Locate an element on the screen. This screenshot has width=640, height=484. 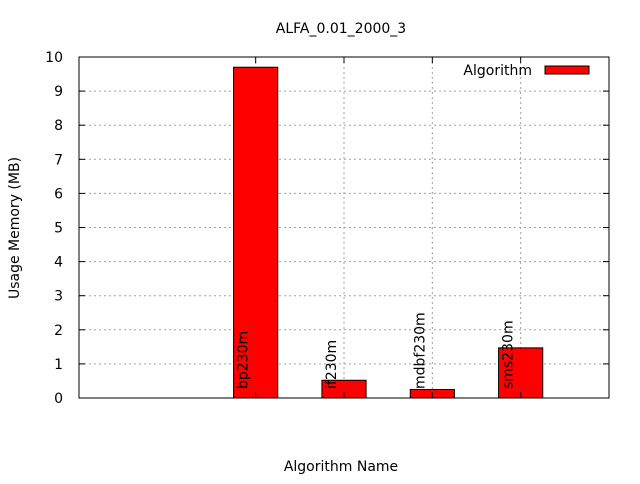
x-axis-label: Algorithm Name is located at coordinates (341, 467).